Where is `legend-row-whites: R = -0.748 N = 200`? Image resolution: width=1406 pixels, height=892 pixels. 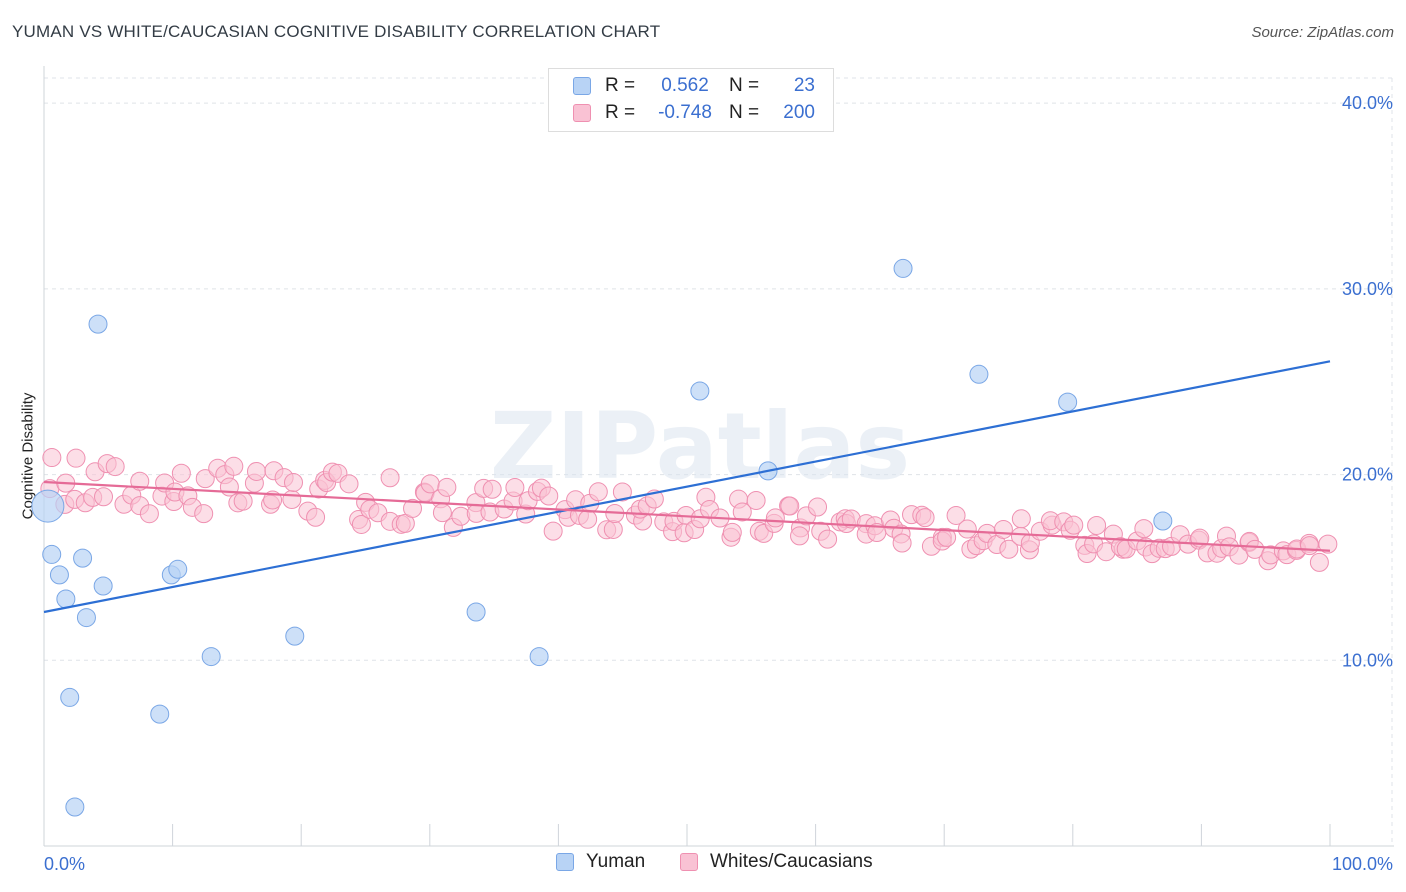 legend-row-whites: R = -0.748 N = 200 is located at coordinates (694, 113).